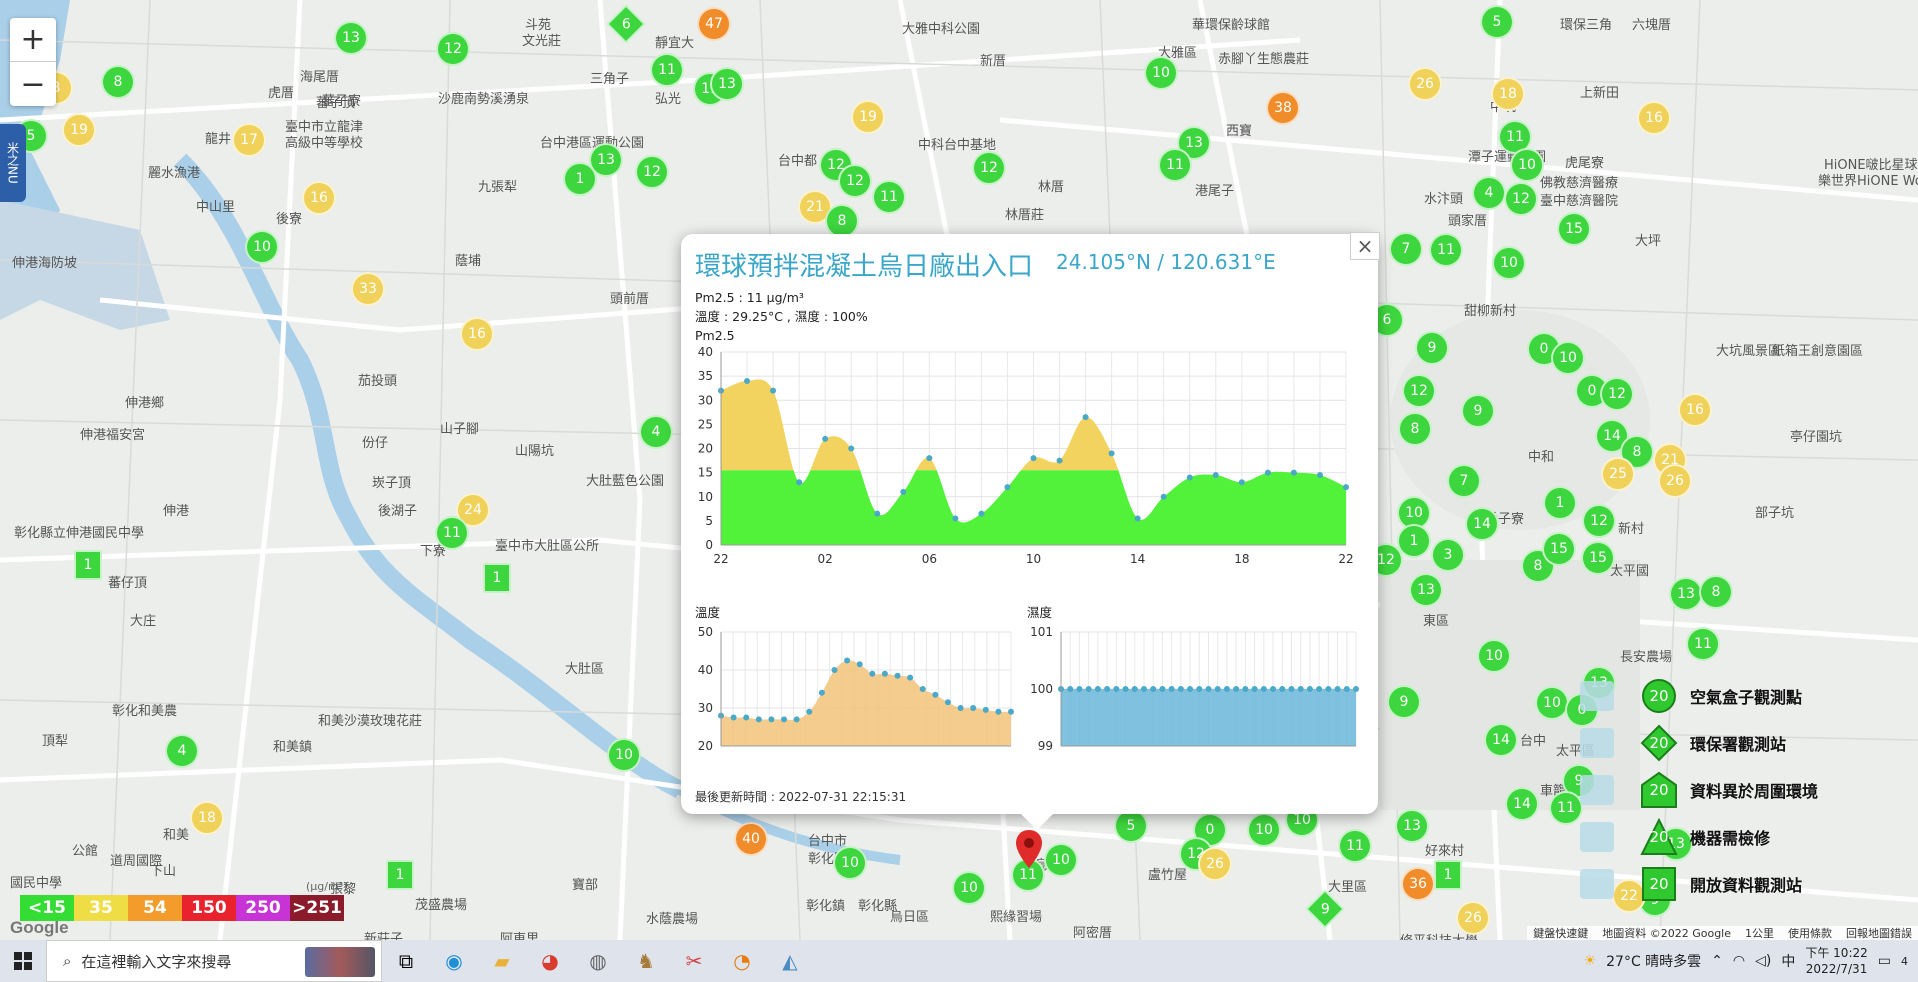 This screenshot has width=1918, height=982. I want to click on station-marker: 22, so click(1629, 896).